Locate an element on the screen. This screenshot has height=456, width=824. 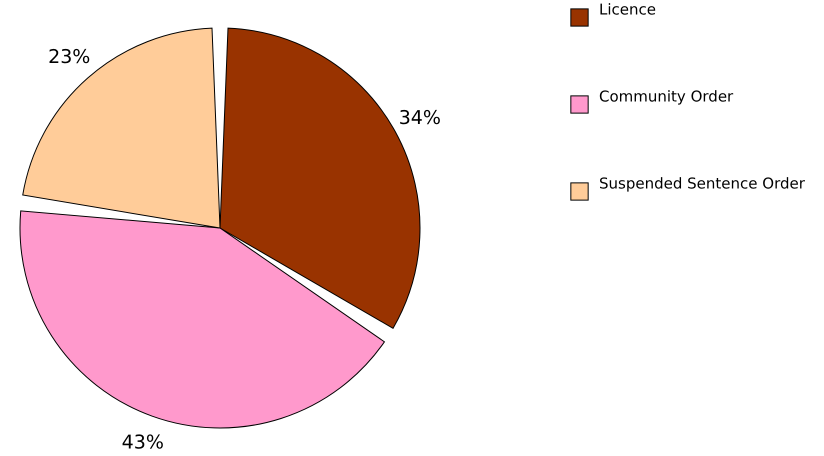
data-label: 43% is located at coordinates (143, 443).